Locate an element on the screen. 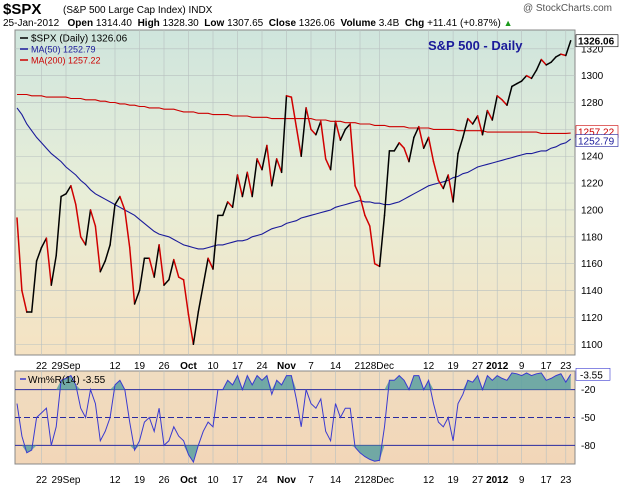 The width and height of the screenshot is (620, 488). ma50-last-value-label-box is located at coordinates (597, 140).